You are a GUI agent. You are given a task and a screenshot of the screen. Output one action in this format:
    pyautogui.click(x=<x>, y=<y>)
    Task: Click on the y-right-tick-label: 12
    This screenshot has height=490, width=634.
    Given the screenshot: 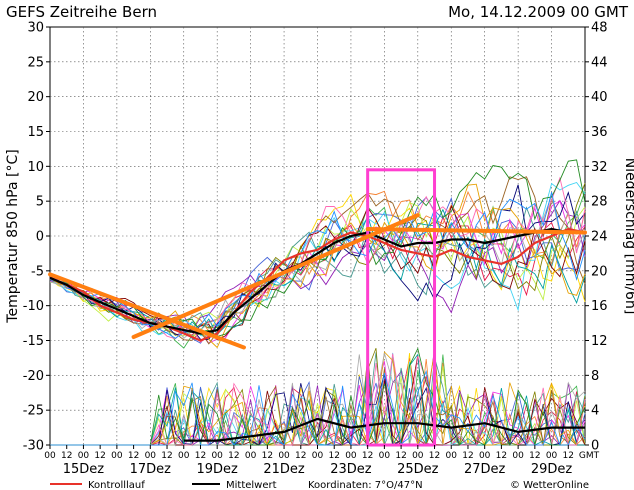 What is the action you would take?
    pyautogui.click(x=599, y=341)
    